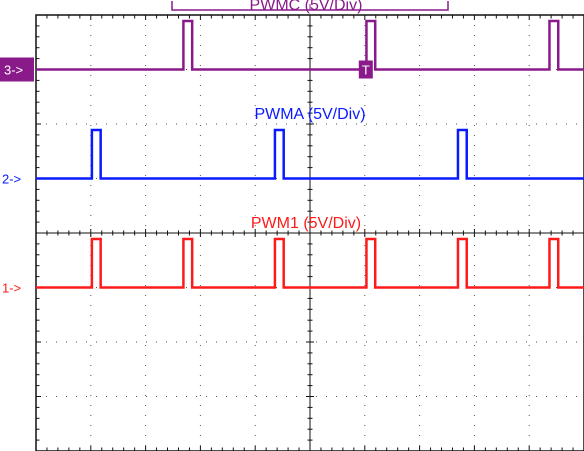  What do you see at coordinates (11, 288) in the screenshot?
I see `channel-marker-1: 1->` at bounding box center [11, 288].